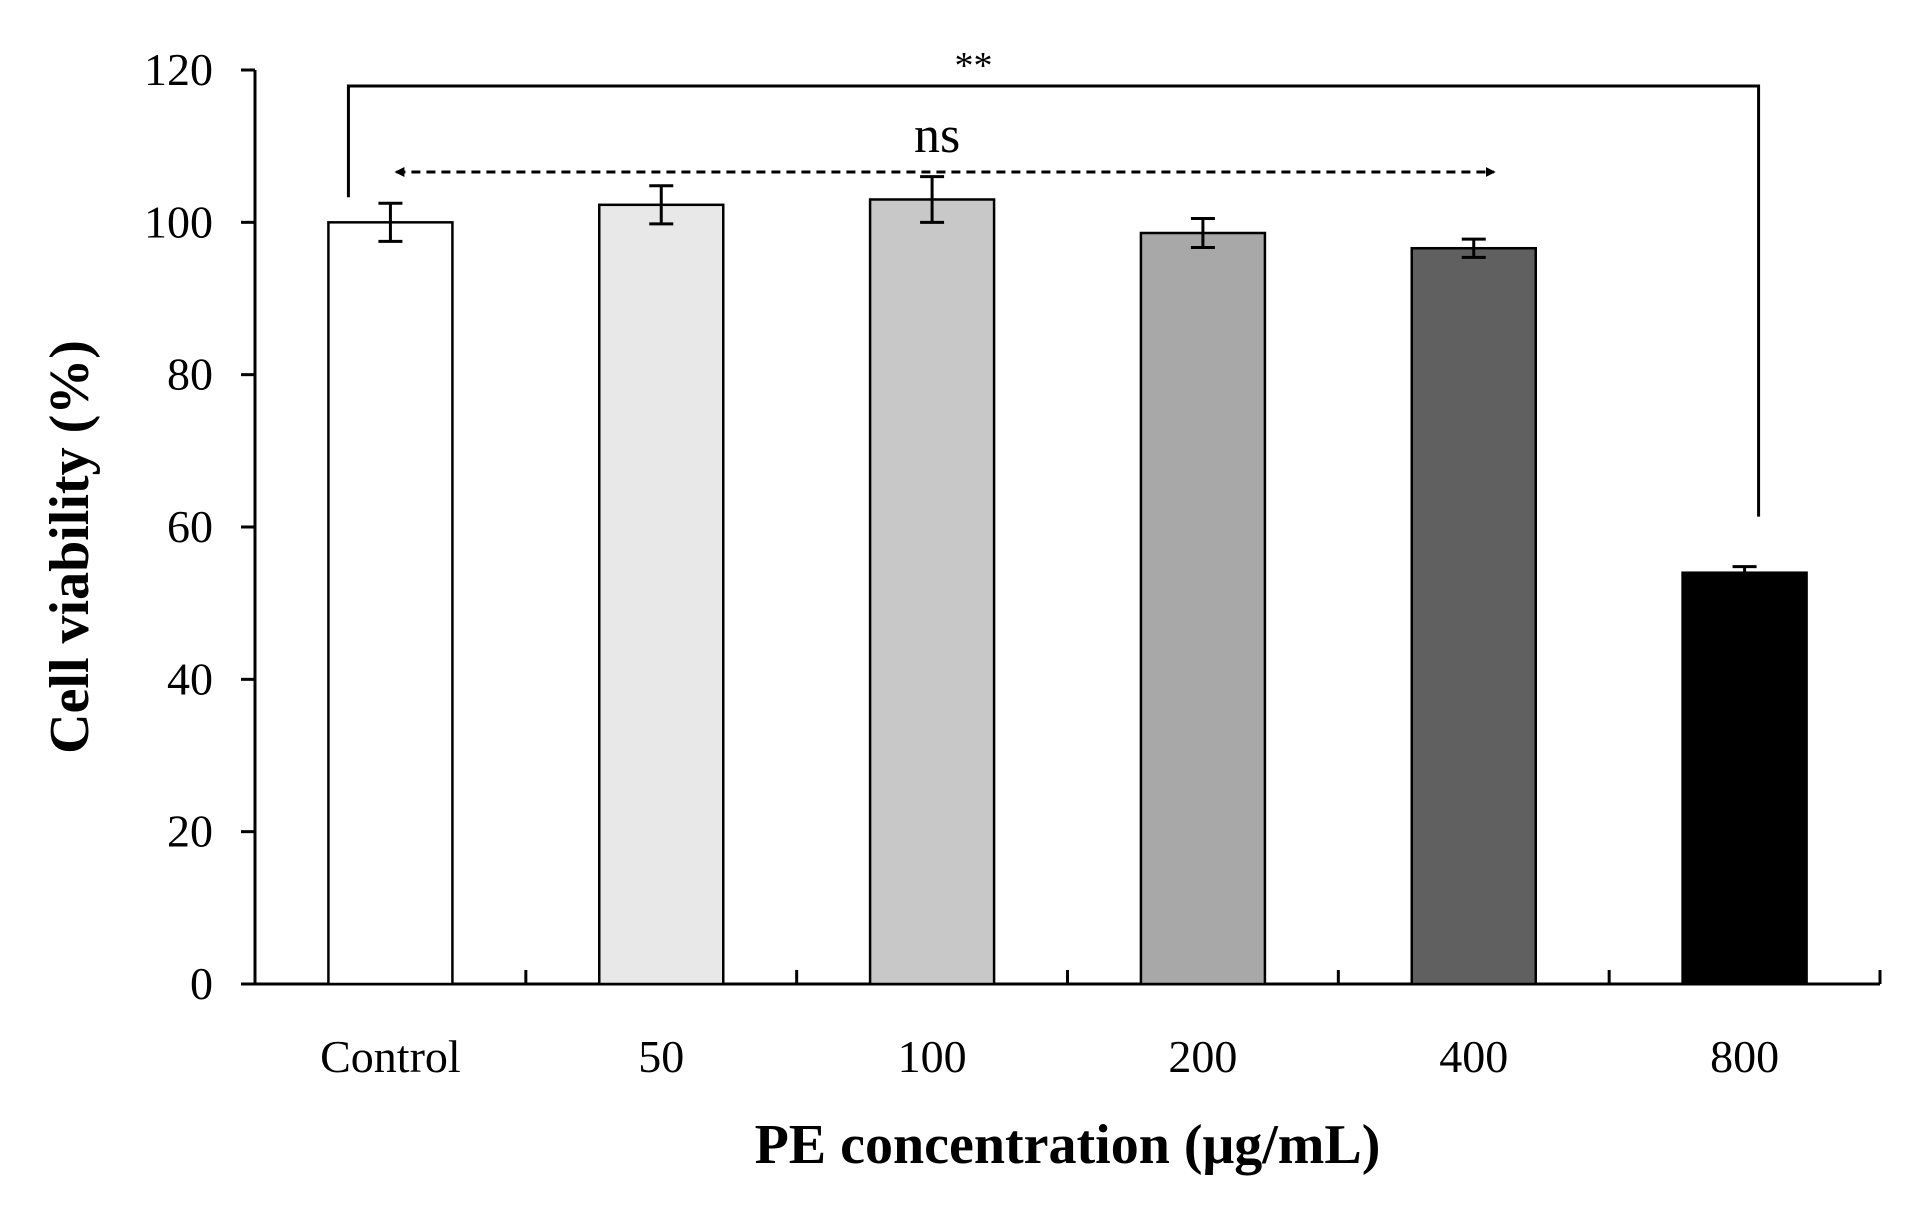  What do you see at coordinates (201, 983) in the screenshot?
I see `y-tick-label: 0` at bounding box center [201, 983].